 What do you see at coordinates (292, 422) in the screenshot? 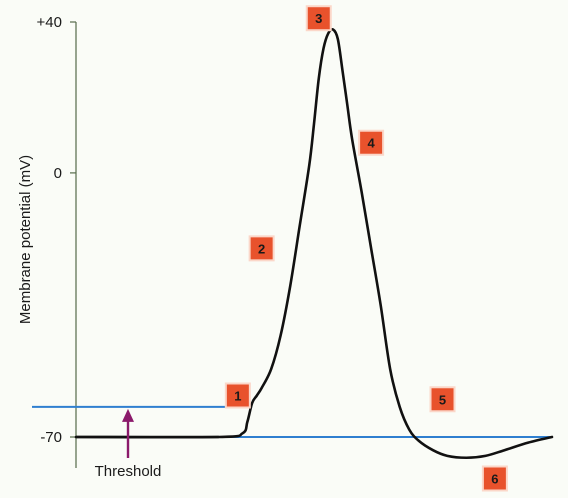
I see `reference-lines` at bounding box center [292, 422].